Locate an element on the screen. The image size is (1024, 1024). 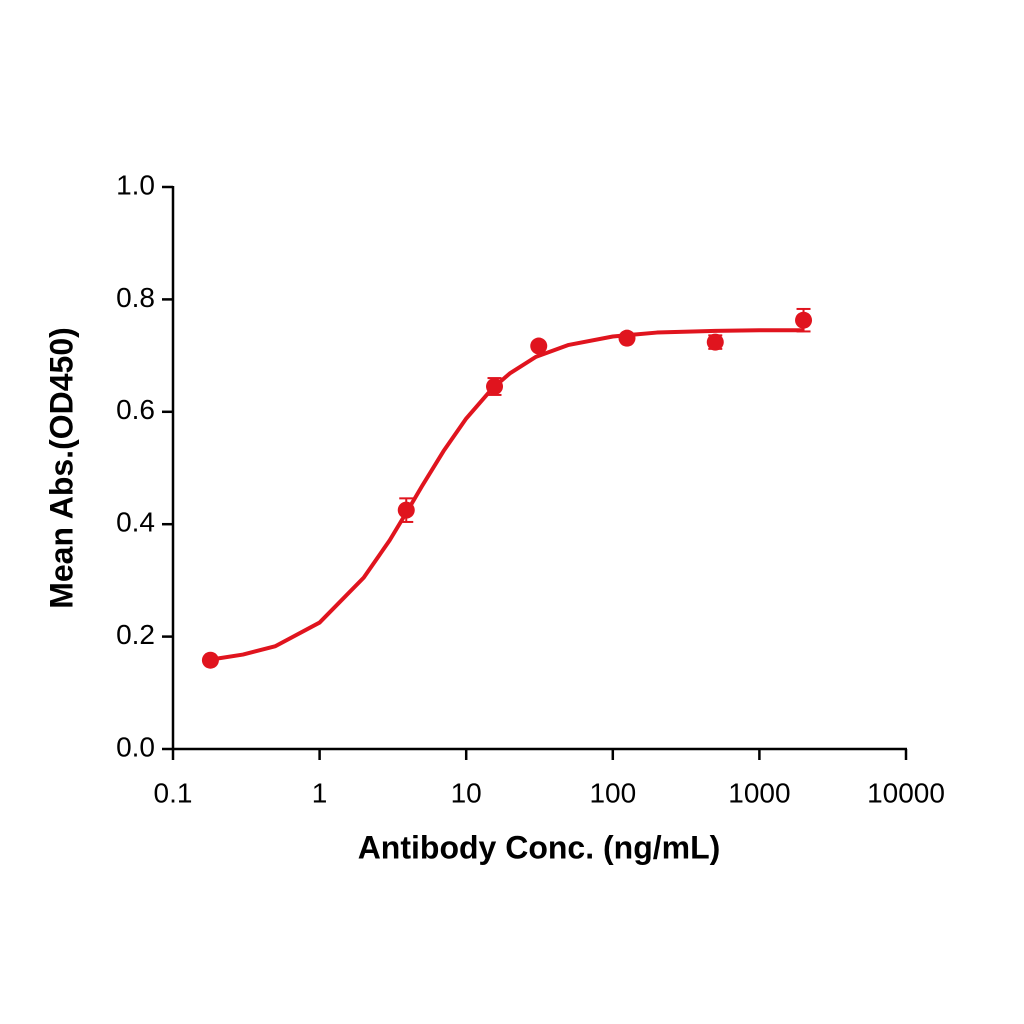
y-tick-label: 0.8 is located at coordinates (135, 297).